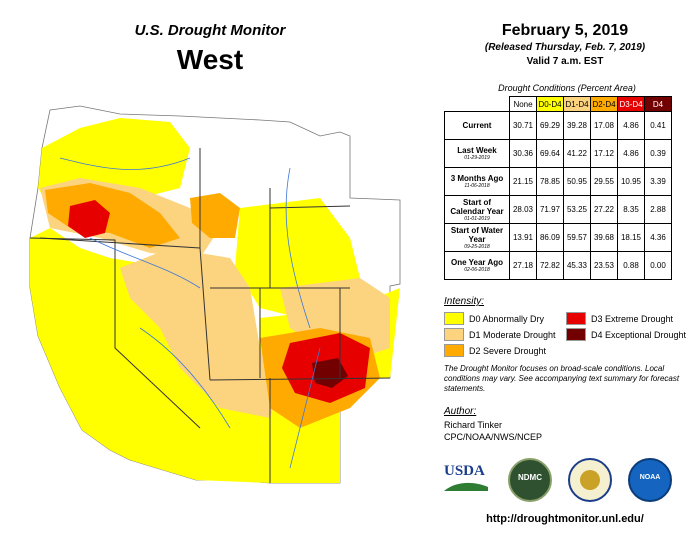  I want to click on valid-time: Valid 7 a.m. EST, so click(565, 61).